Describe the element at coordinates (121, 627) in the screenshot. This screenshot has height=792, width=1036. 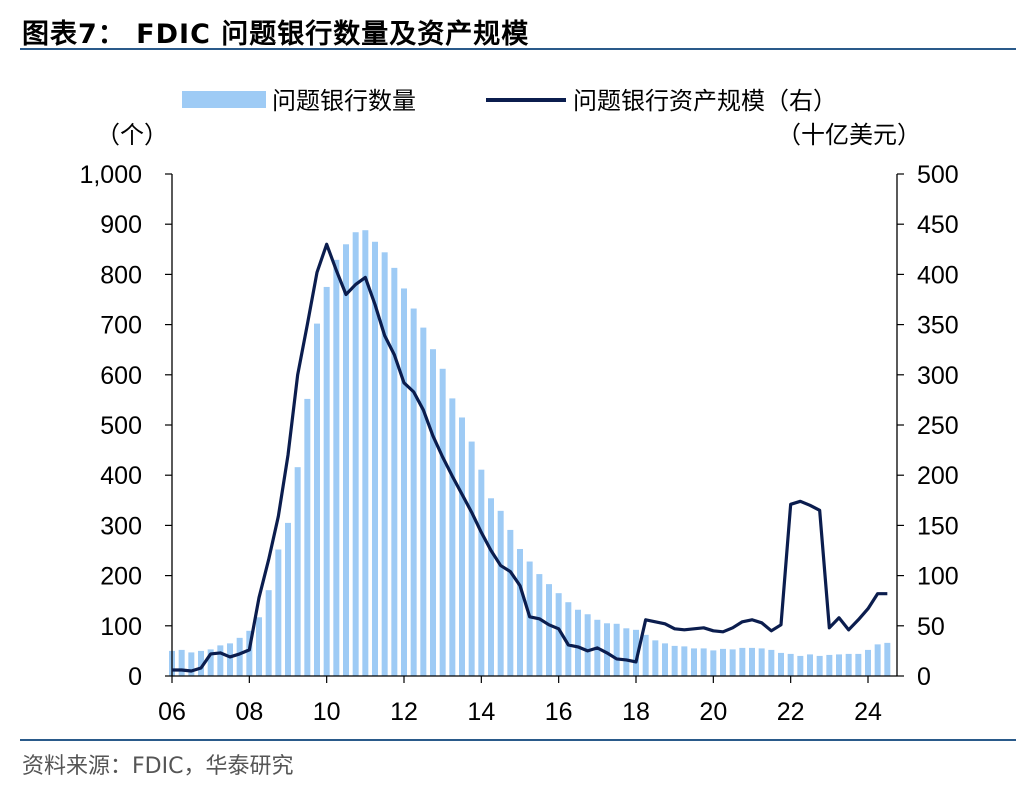
I see `left-tick-label: 100` at that location.